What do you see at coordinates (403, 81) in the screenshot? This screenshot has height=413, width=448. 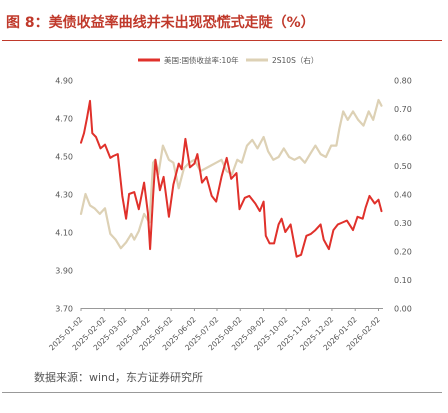 I see `right-tick-label: 0.80` at bounding box center [403, 81].